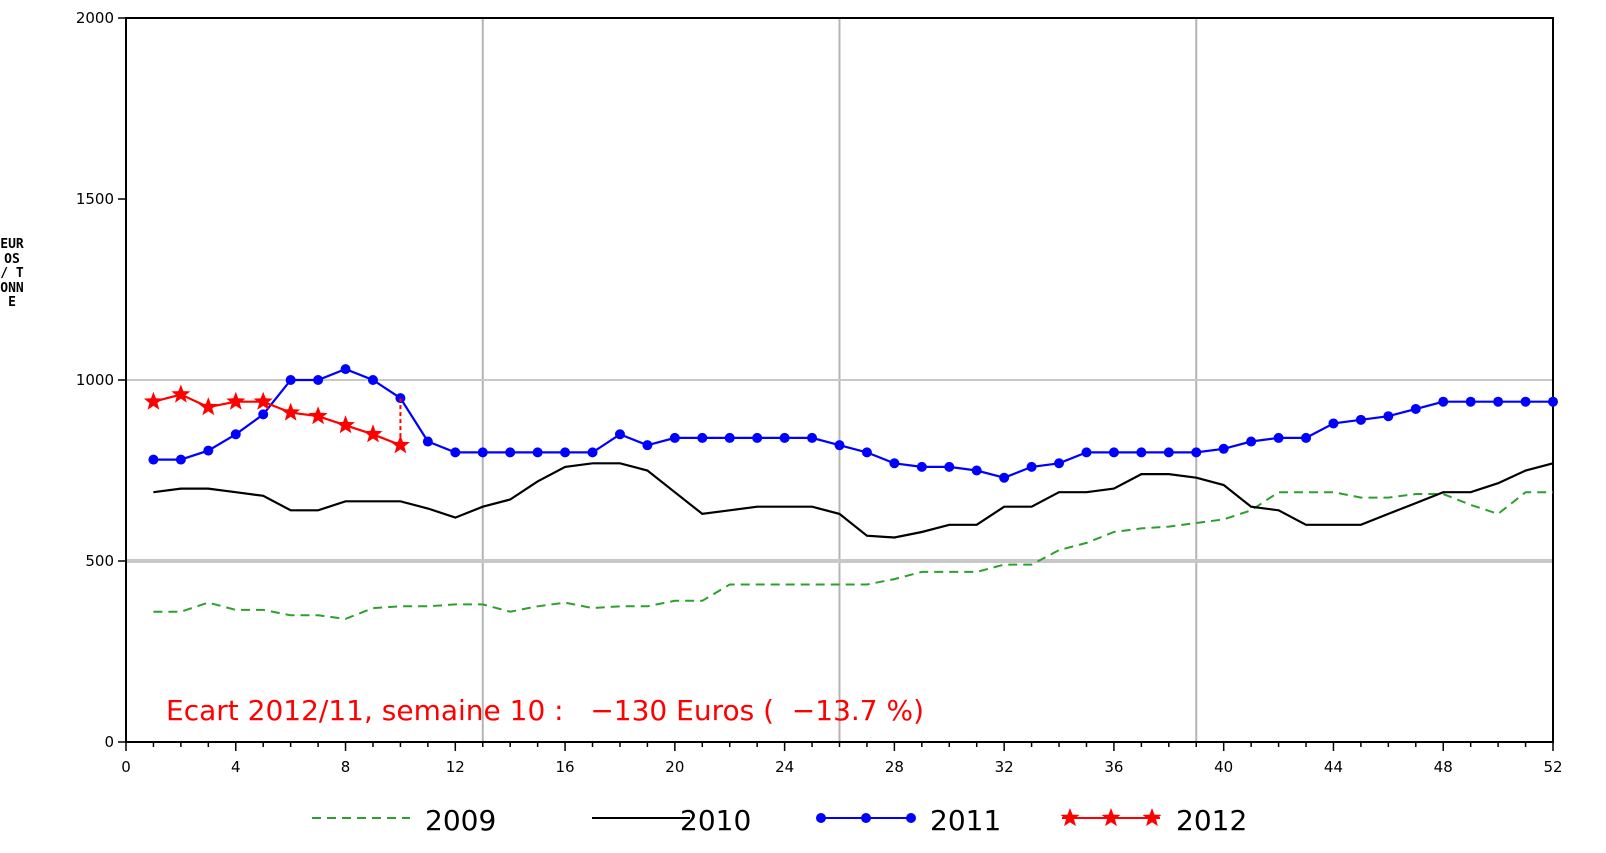 The width and height of the screenshot is (1606, 853). What do you see at coordinates (277, 420) in the screenshot?
I see `series-line-2012` at bounding box center [277, 420].